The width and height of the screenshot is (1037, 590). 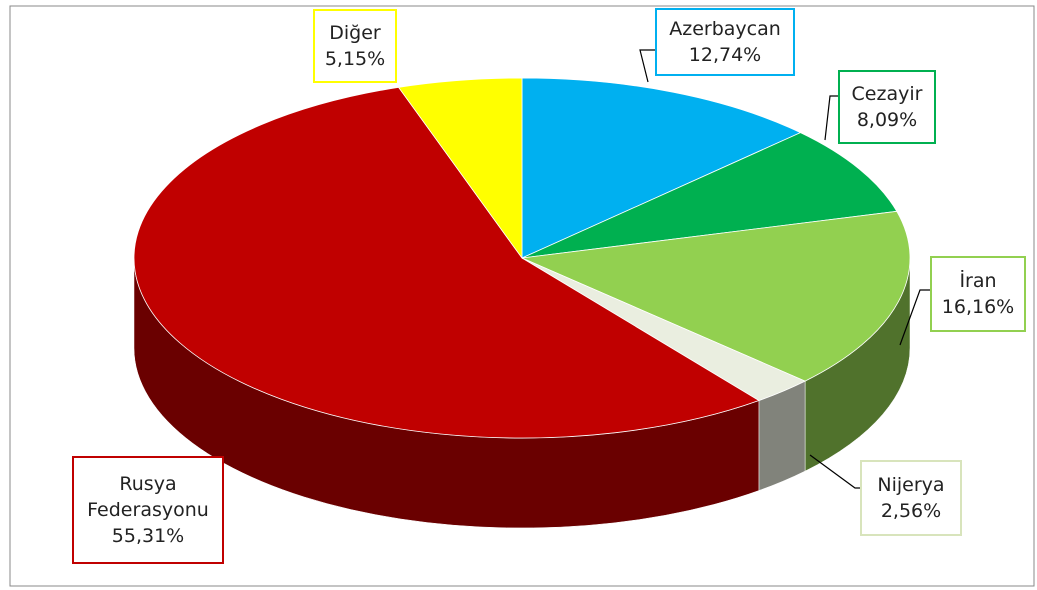 What do you see at coordinates (148, 497) in the screenshot?
I see `category-label: Rusya Federasyonu` at bounding box center [148, 497].